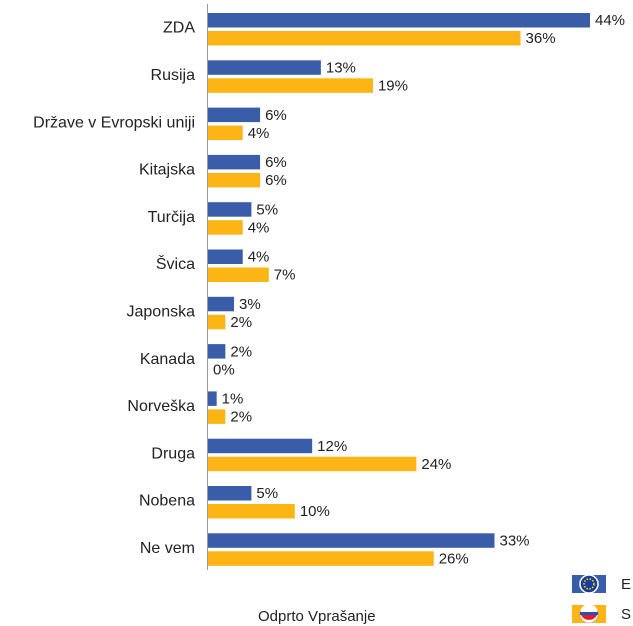  I want to click on legend-label: S, so click(626, 614).